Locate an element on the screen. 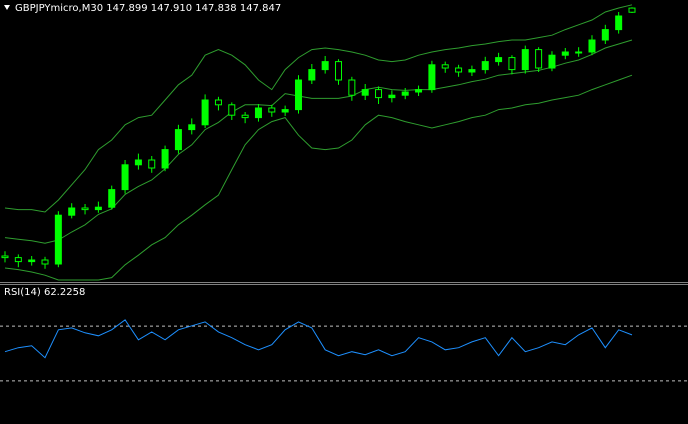 The image size is (688, 424). rsi-pane is located at coordinates (344, 350).